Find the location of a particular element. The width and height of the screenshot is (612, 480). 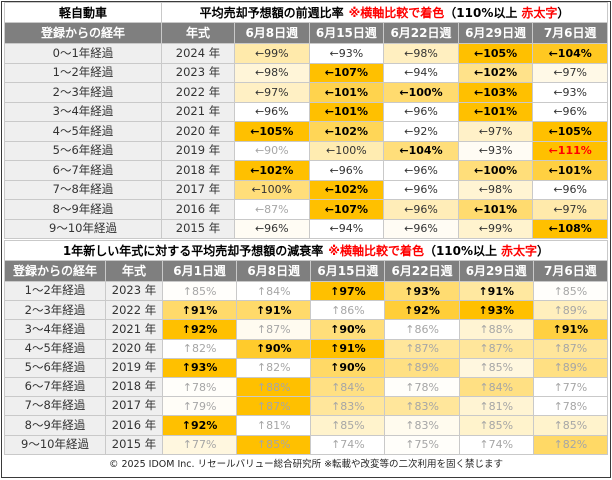

table2-value-cell: ↑88% is located at coordinates (274, 387).